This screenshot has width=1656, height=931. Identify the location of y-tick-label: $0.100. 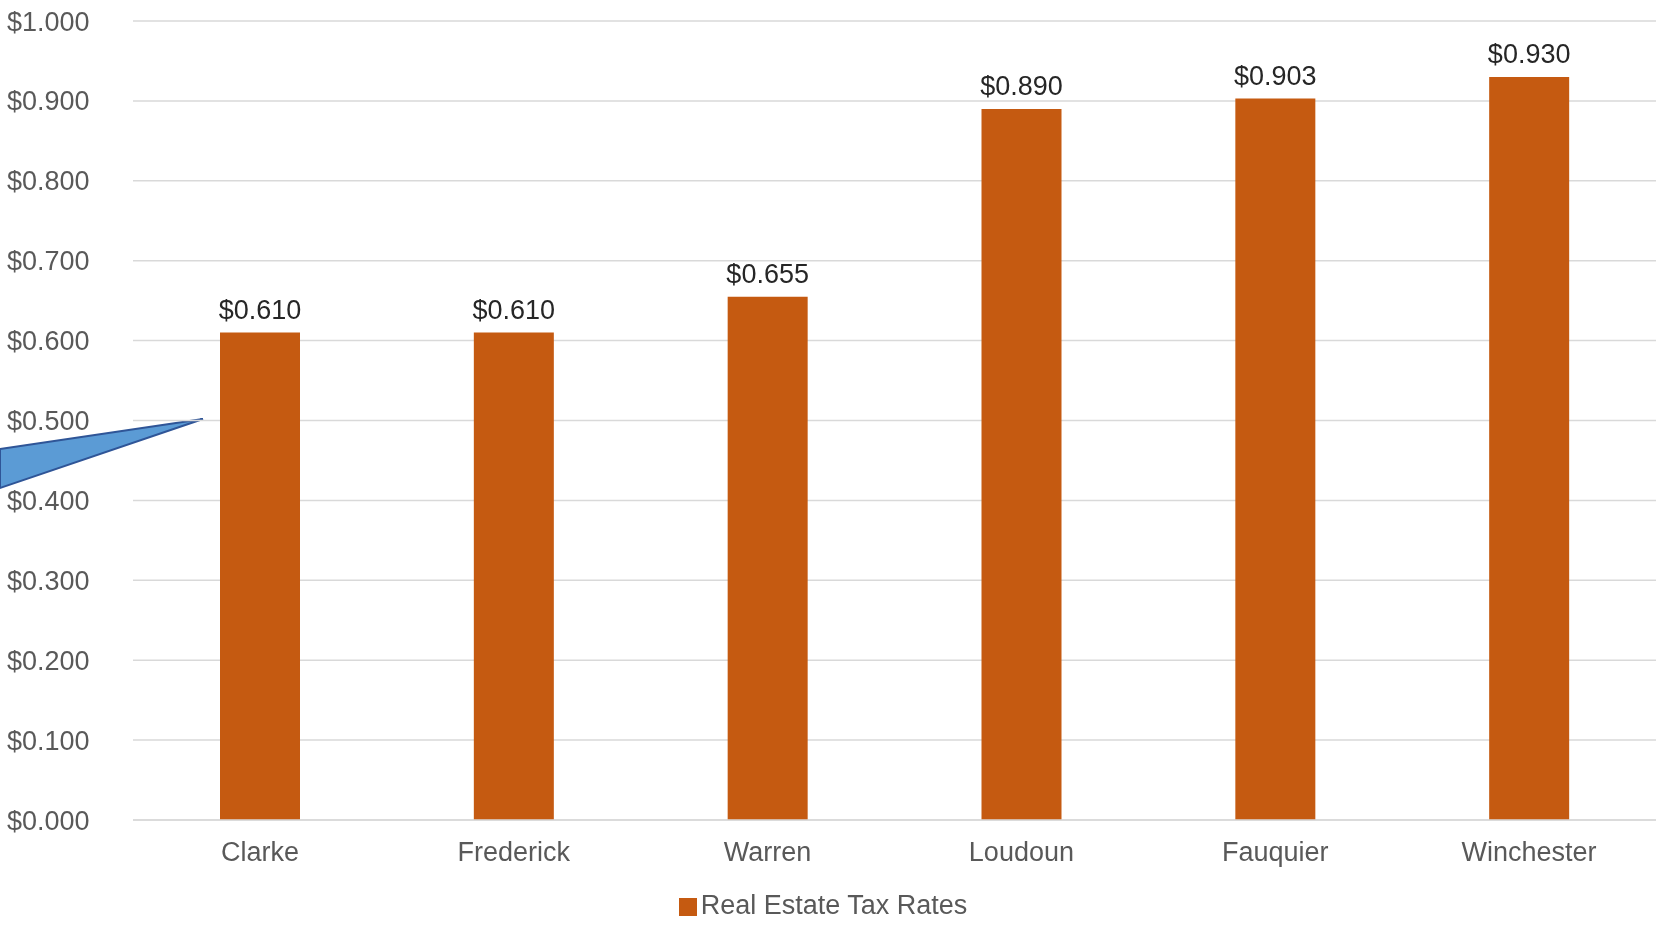
(48, 740).